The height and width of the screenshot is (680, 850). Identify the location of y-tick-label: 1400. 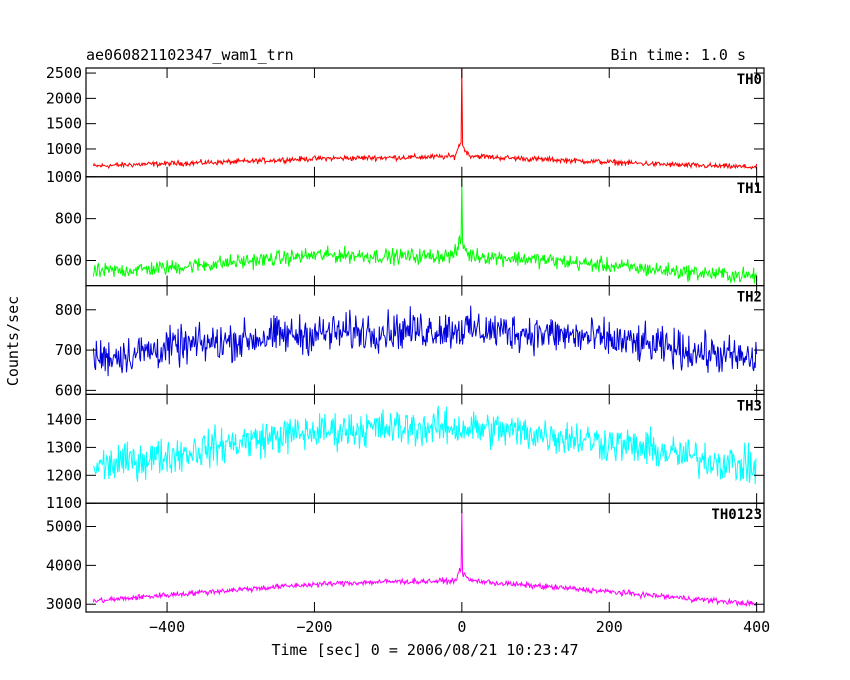
(64, 420).